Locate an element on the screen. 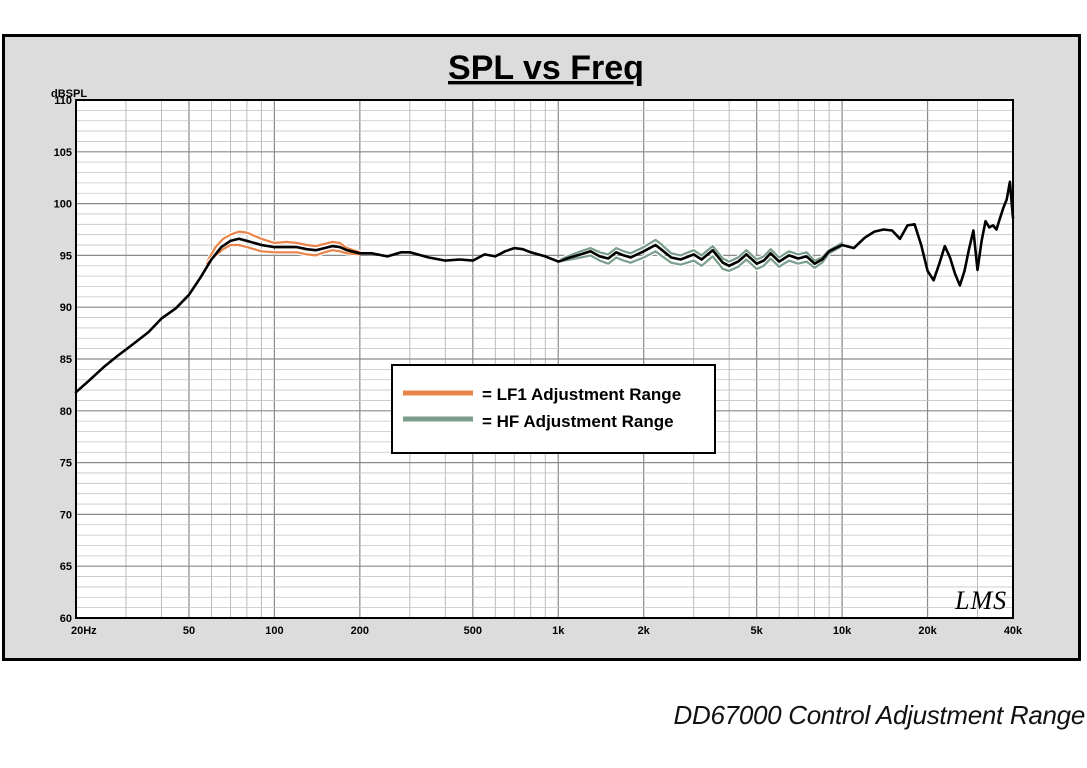  x-tick-label: 100 is located at coordinates (274, 631).